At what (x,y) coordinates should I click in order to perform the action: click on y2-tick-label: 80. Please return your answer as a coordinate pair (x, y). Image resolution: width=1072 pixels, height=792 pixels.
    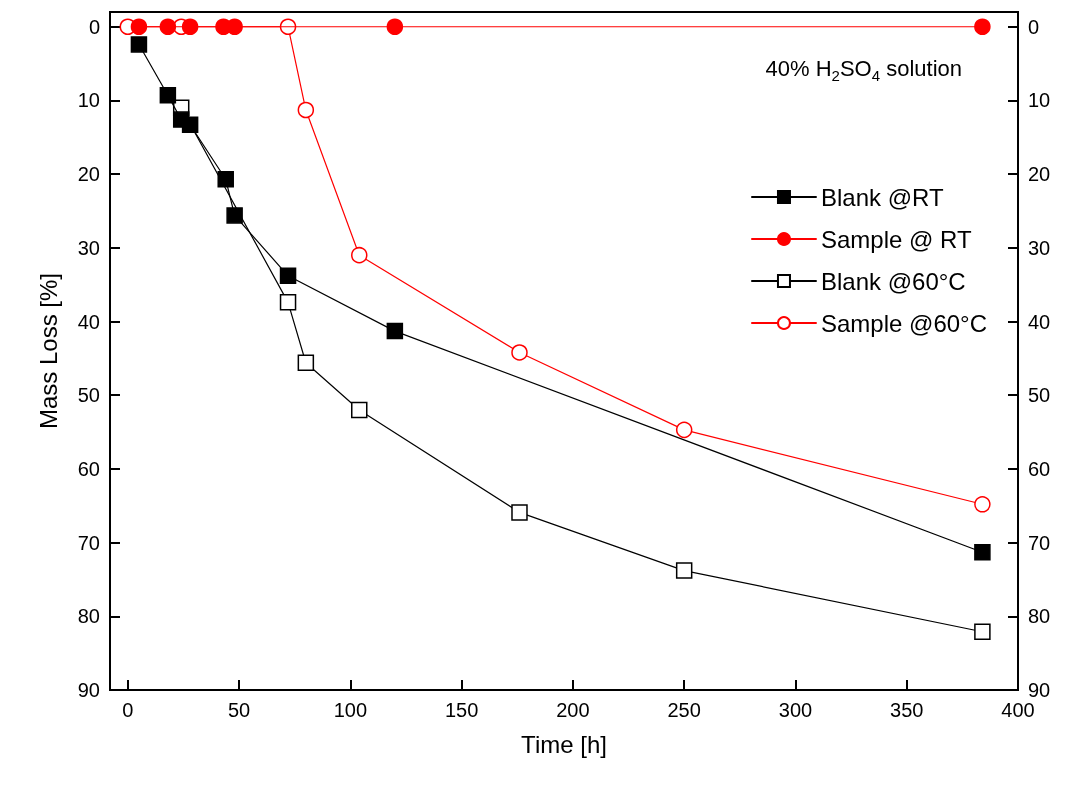
    Looking at the image, I should click on (1039, 616).